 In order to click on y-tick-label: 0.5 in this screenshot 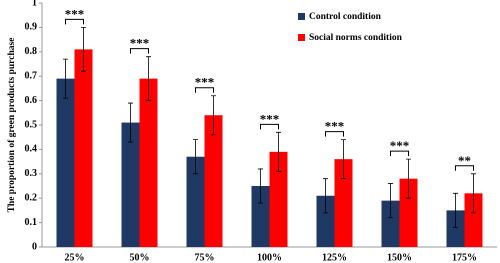, I will do `click(31, 124)`.